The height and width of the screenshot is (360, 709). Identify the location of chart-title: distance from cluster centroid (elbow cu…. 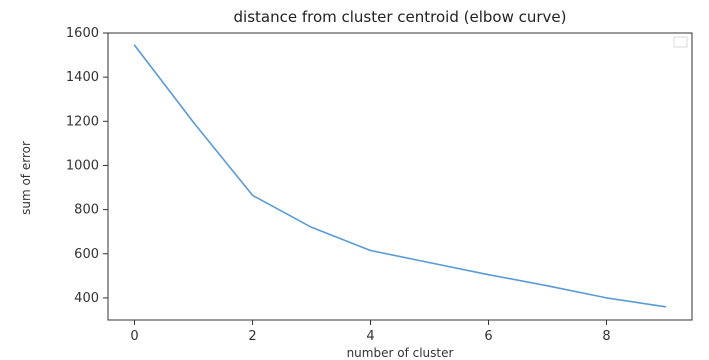
(400, 17).